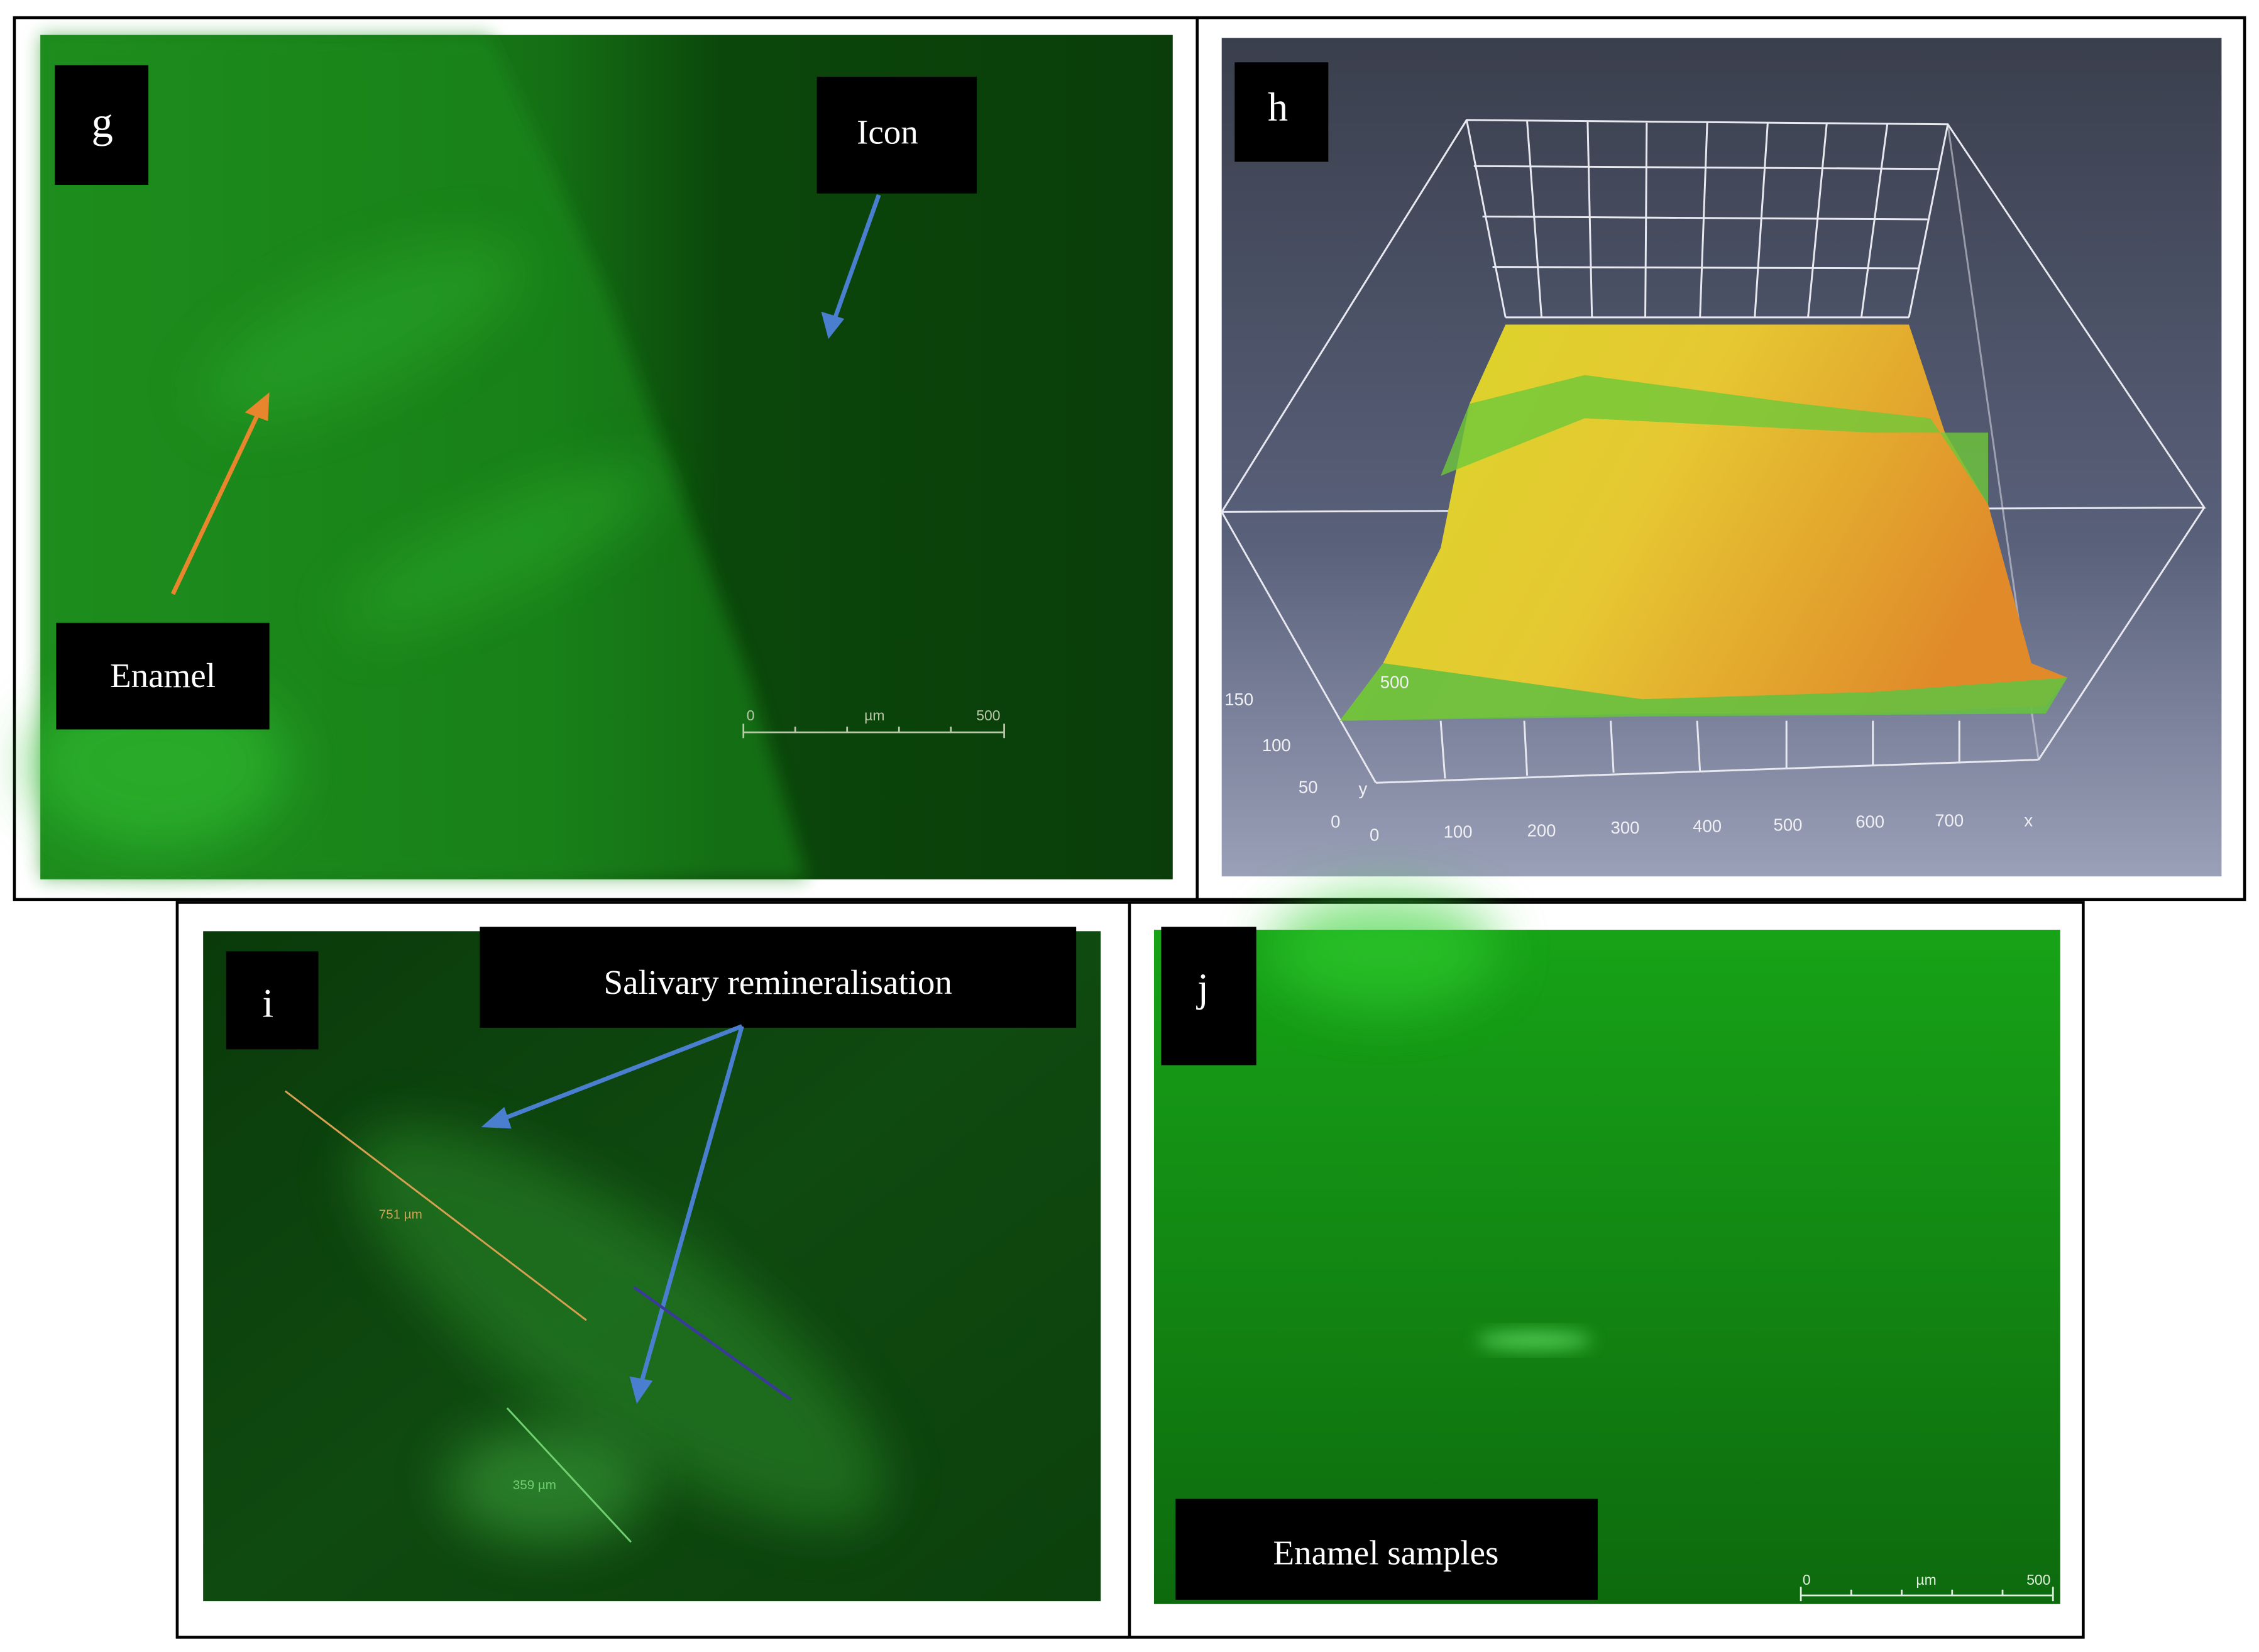  I want to click on panel-label: g, so click(102, 122).